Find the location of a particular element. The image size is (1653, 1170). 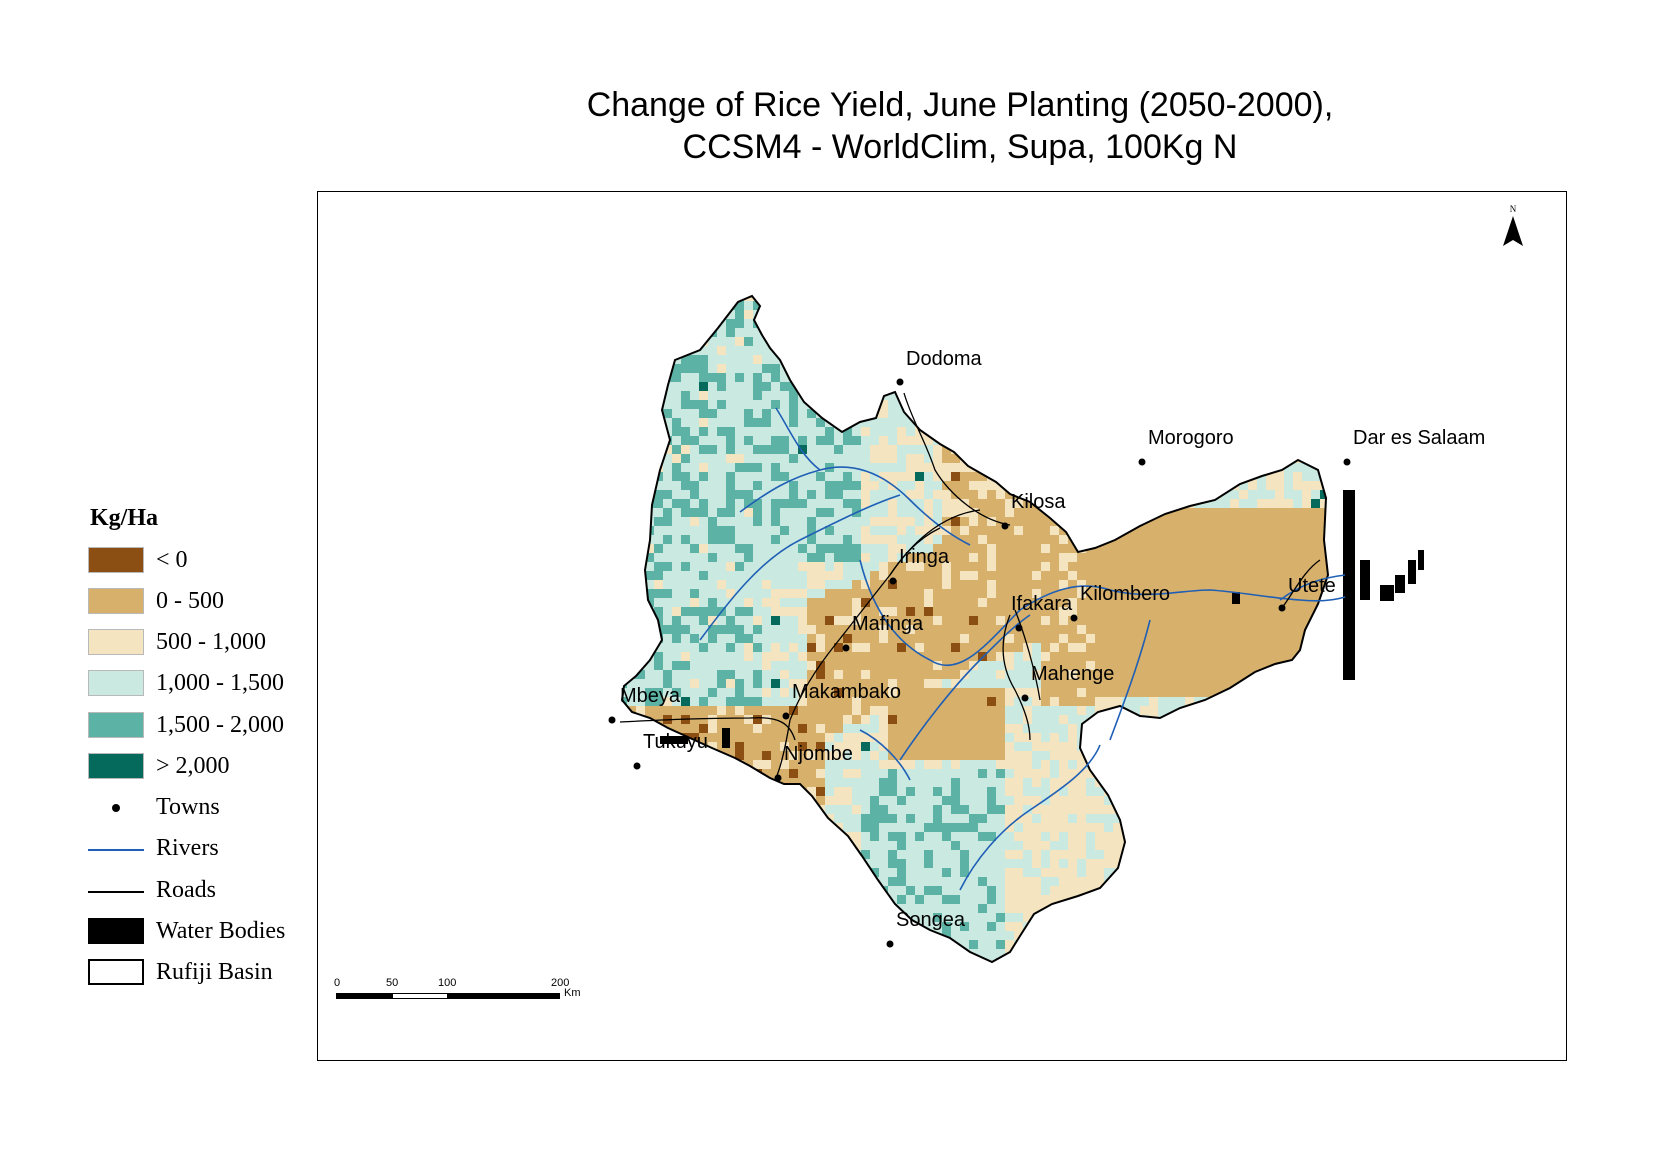

town-label: Mbeya is located at coordinates (650, 696).